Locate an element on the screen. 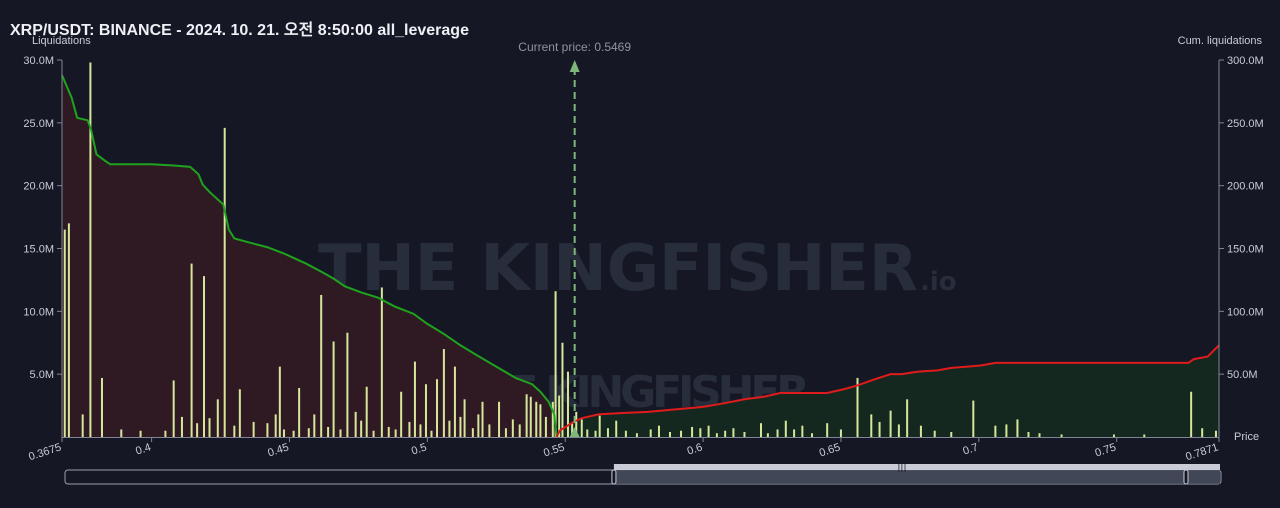 The height and width of the screenshot is (508, 1280). x-axis-ticks: 0.3675 0.4 0.45 0.5 0.55 0.6 0.65 0.7 0.75 0.7871 is located at coordinates (623, 450).